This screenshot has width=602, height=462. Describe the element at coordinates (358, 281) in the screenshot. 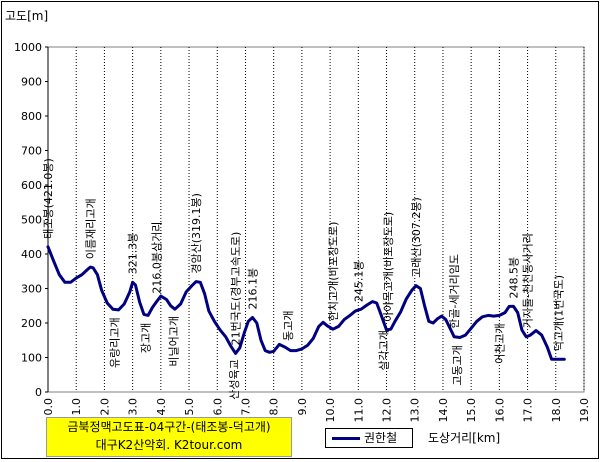

I see `peak-annotation: 245.1봉` at that location.